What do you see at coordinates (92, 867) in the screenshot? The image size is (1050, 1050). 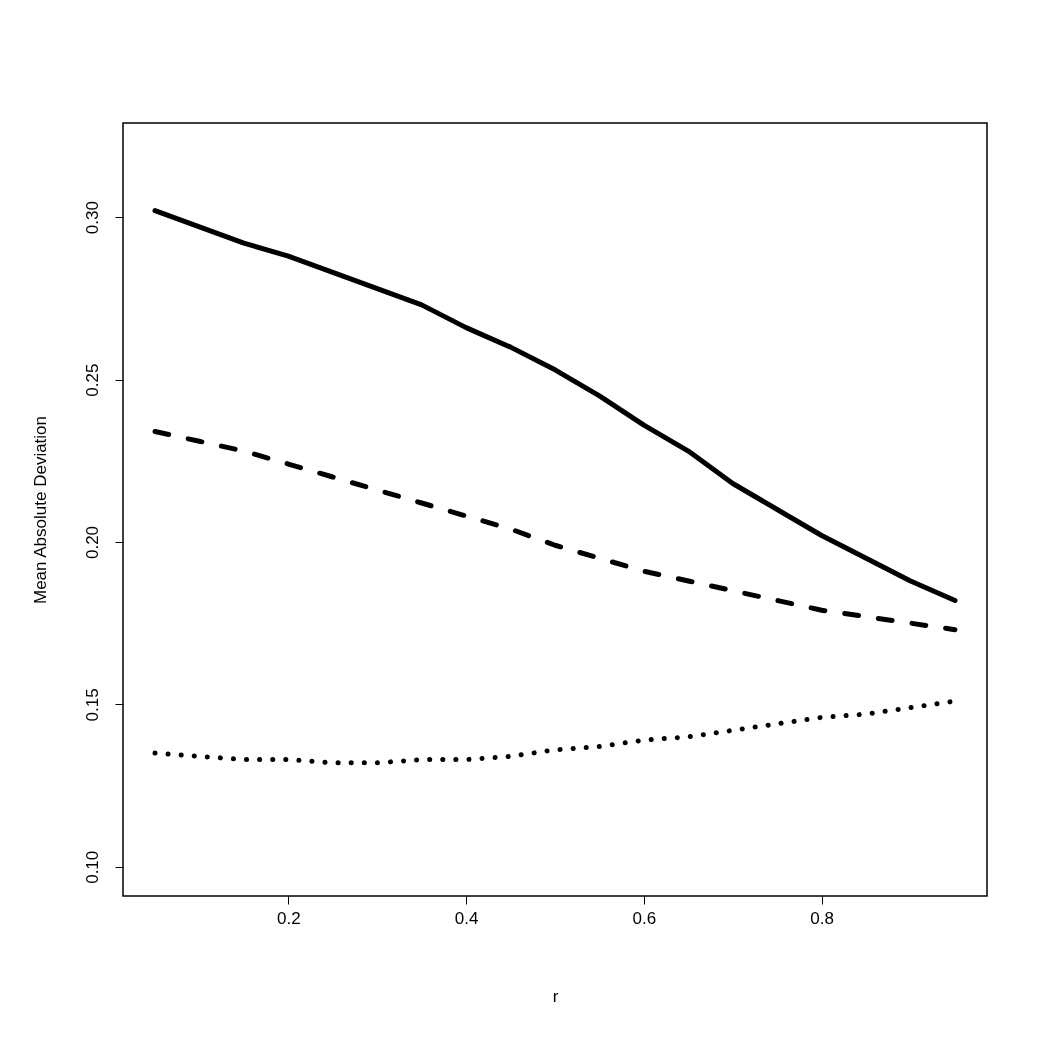 I see `y-tick-label: 0.10` at bounding box center [92, 867].